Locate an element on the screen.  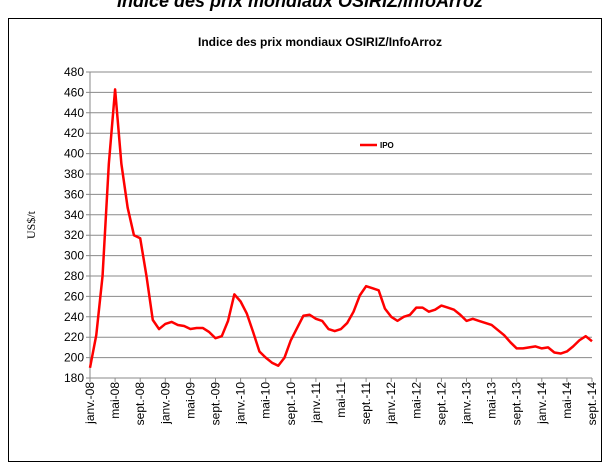
y-axis-label: US$/t is located at coordinates (31, 224).